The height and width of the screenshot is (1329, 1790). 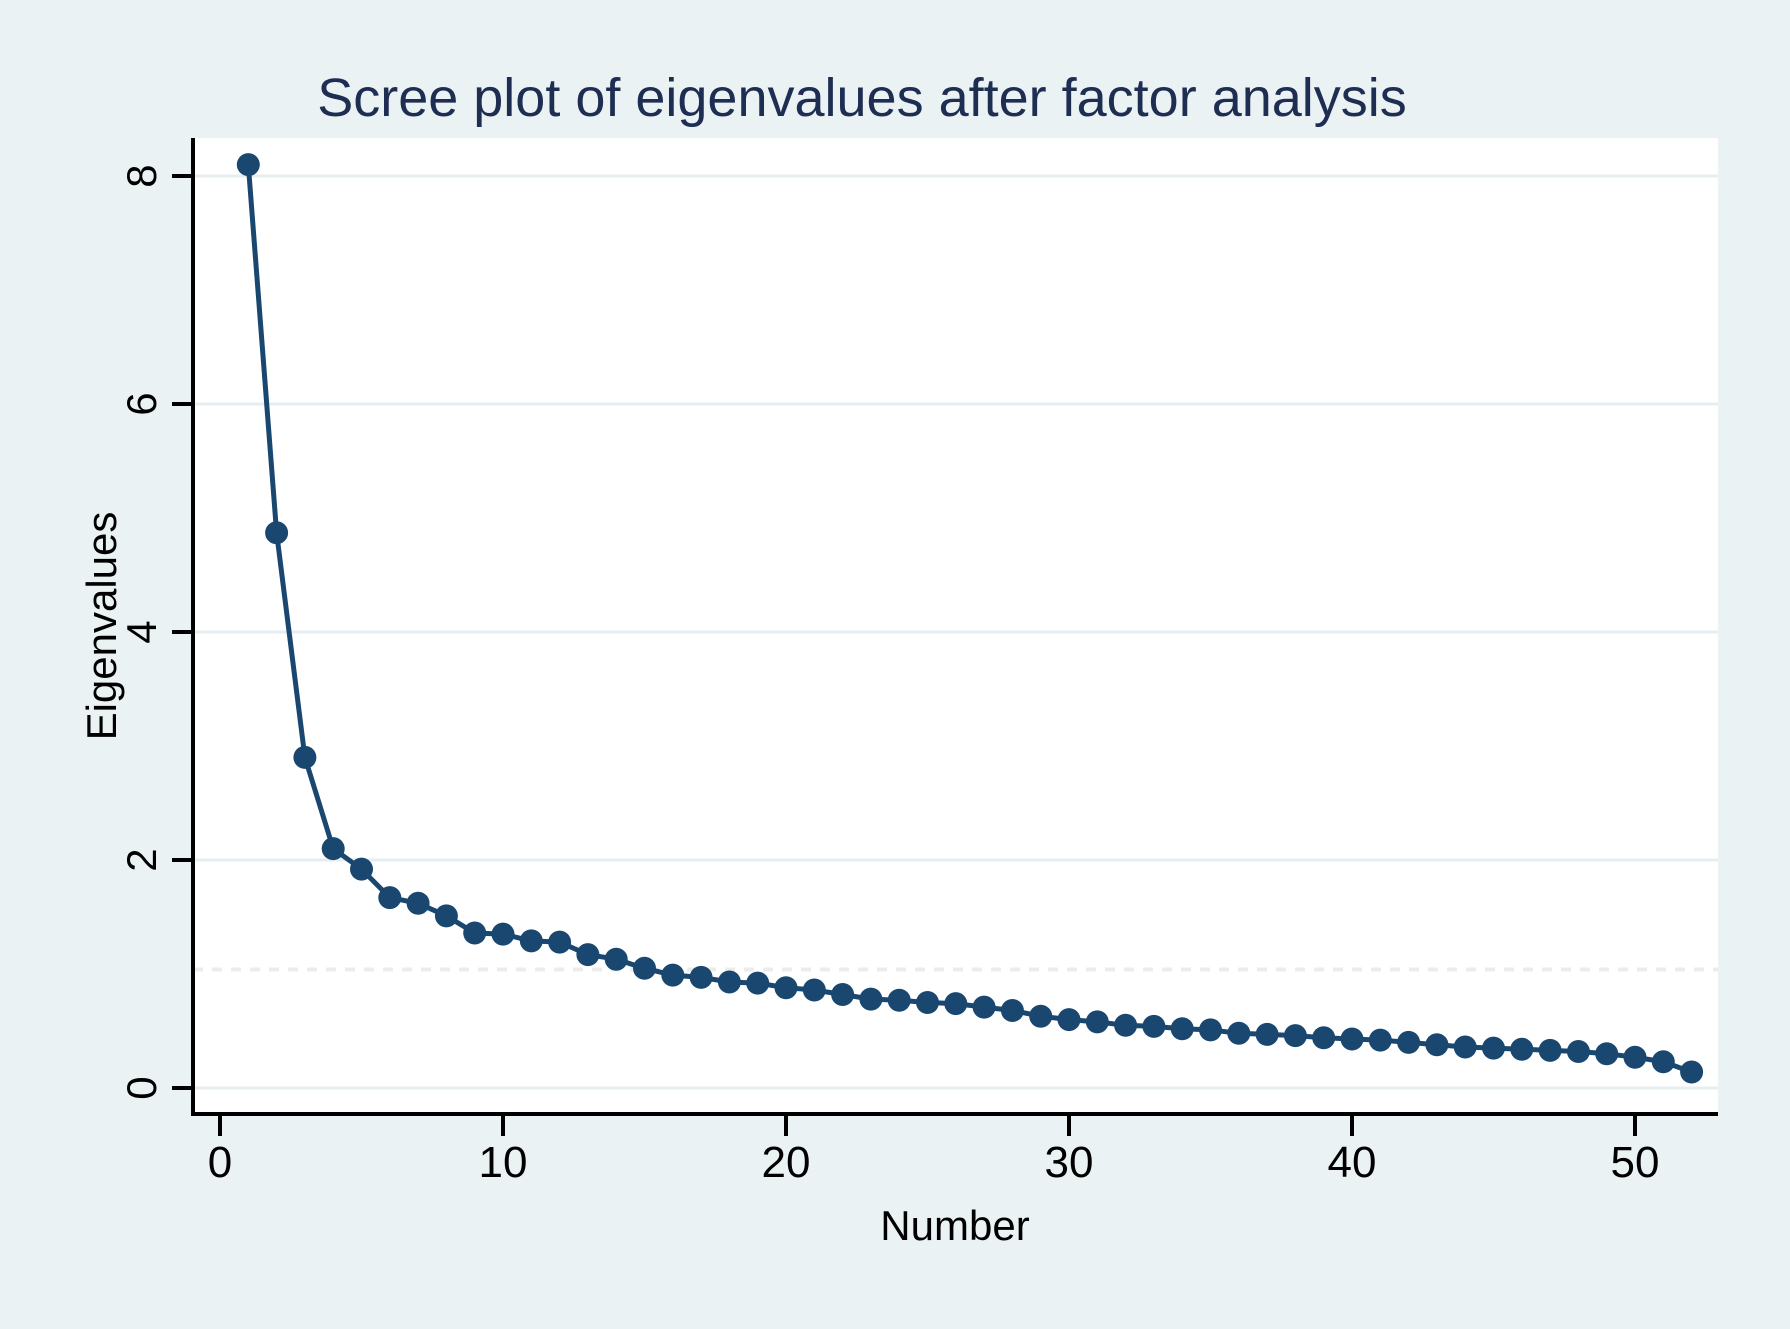 I want to click on y-tick-label: 8, so click(x=141, y=175).